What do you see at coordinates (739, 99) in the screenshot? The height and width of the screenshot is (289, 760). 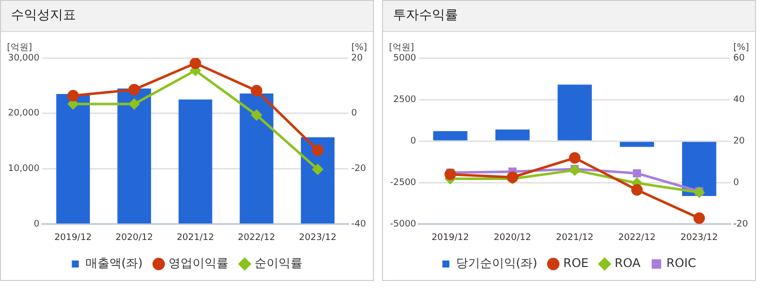 I see `y2-tick-label: 40` at bounding box center [739, 99].